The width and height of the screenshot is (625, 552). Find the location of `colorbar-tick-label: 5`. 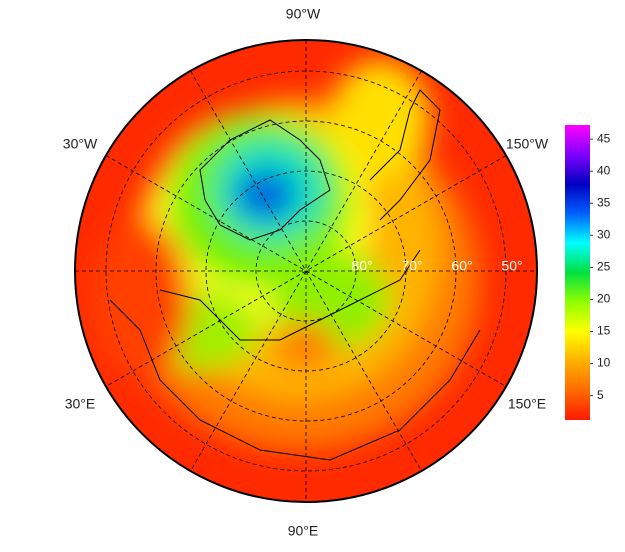

colorbar-tick-label: 5 is located at coordinates (600, 395).